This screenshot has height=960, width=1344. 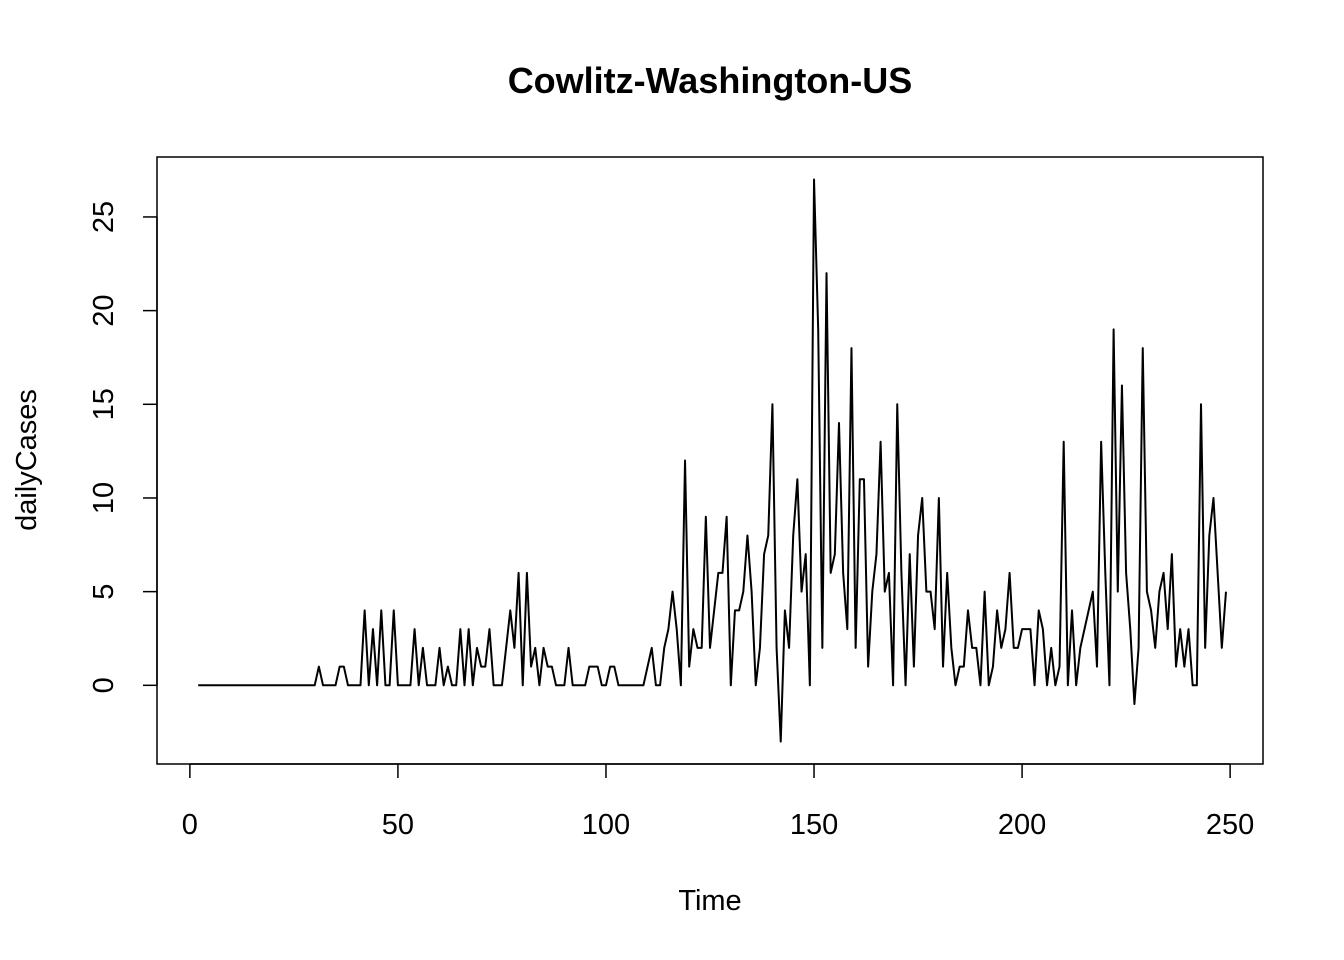 What do you see at coordinates (104, 592) in the screenshot?
I see `y-tick-label: 5` at bounding box center [104, 592].